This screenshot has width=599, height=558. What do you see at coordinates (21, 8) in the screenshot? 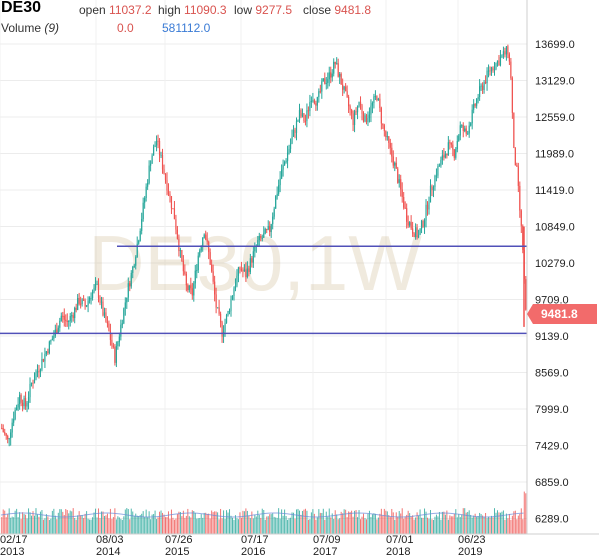
I see `symbol-label: DE30` at bounding box center [21, 8].